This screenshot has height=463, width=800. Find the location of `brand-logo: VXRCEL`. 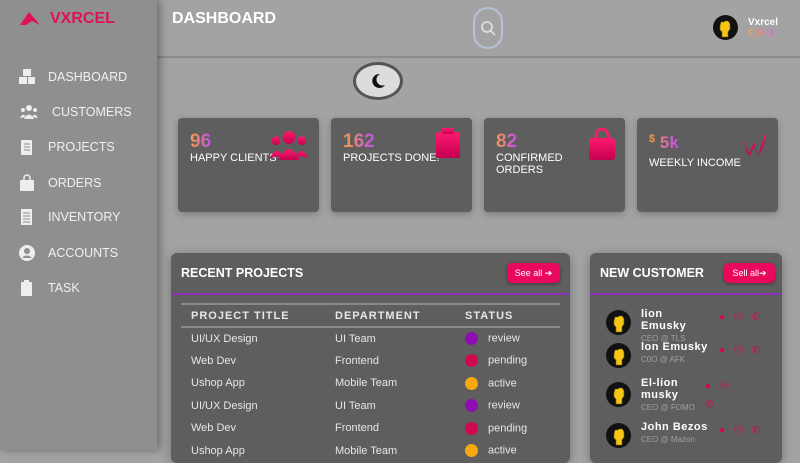

brand-logo: VXRCEL is located at coordinates (67, 19).